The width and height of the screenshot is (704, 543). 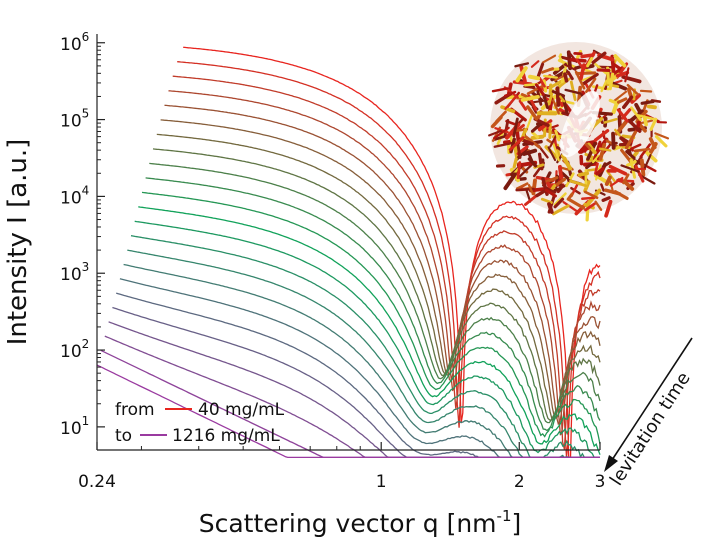 I want to click on y-tick-label: 10¹, so click(x=74, y=426).